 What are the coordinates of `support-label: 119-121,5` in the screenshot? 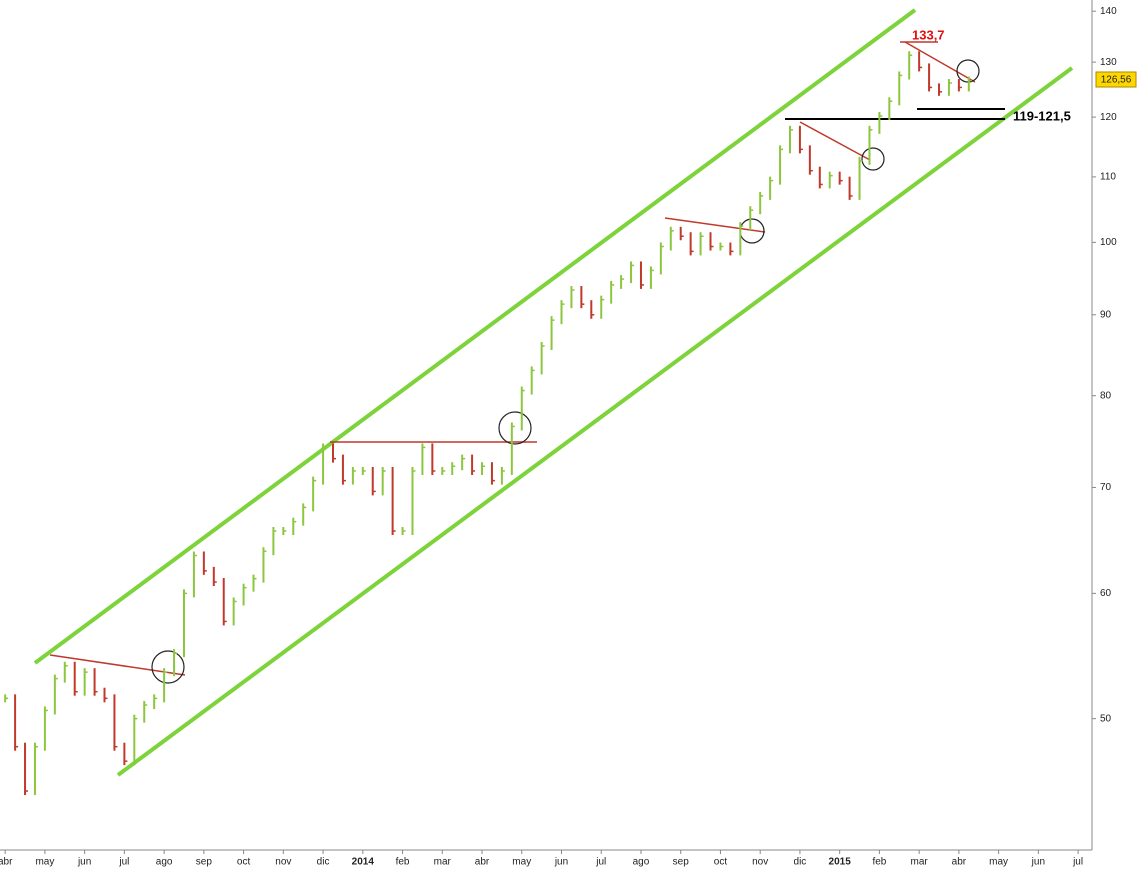 It's located at (1042, 115).